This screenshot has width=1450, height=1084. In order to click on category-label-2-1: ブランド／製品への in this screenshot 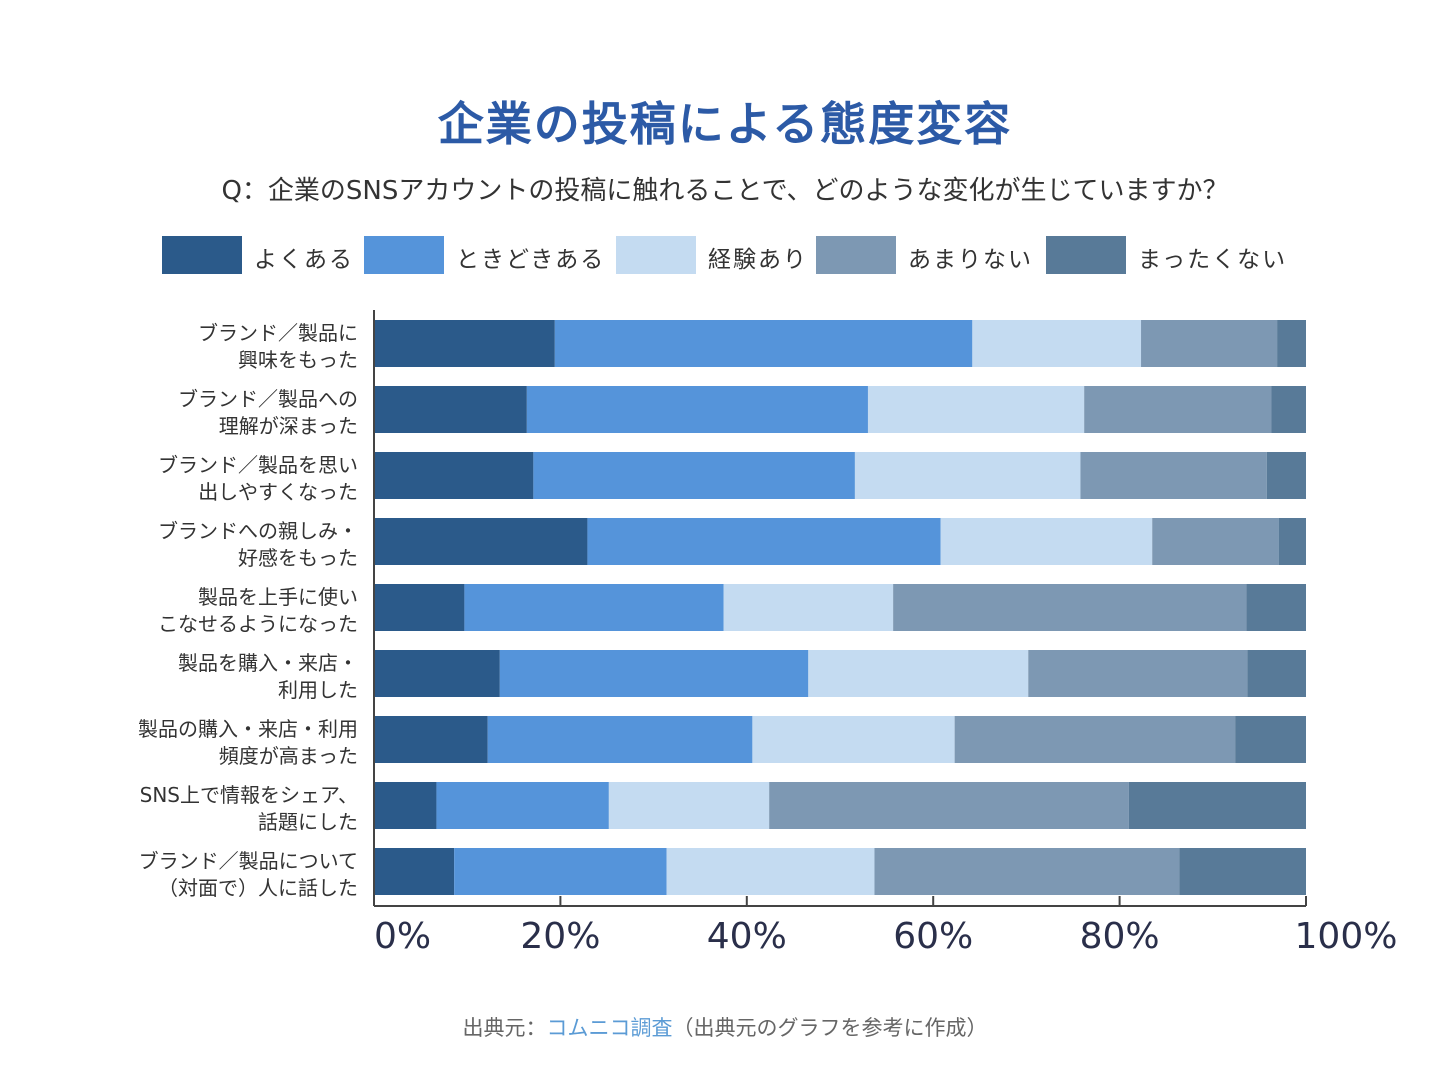, I will do `click(268, 399)`.